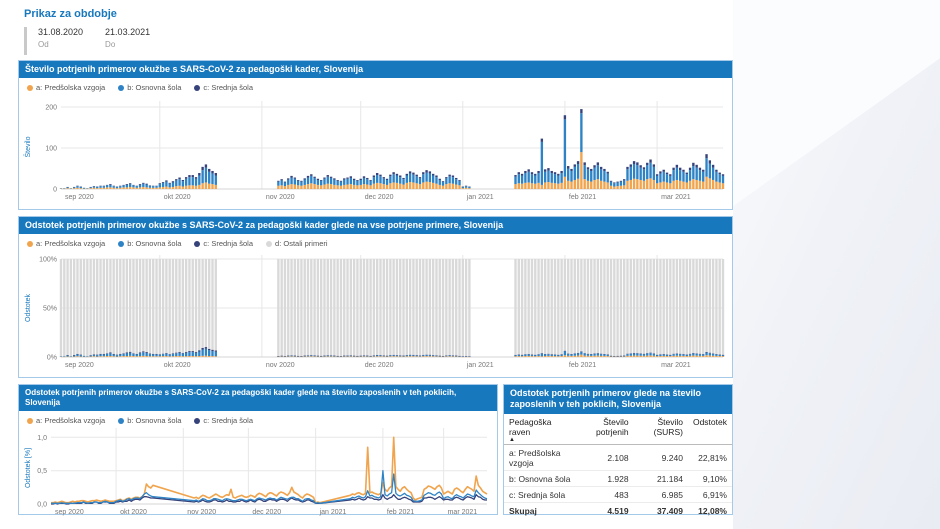 The width and height of the screenshot is (940, 529). I want to click on svg-text: 50%, so click(50, 309).